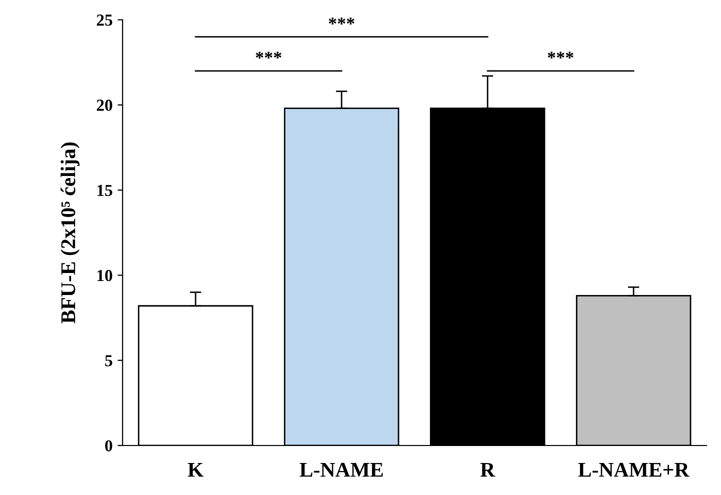  I want to click on y-tick-label: 10, so click(105, 276).